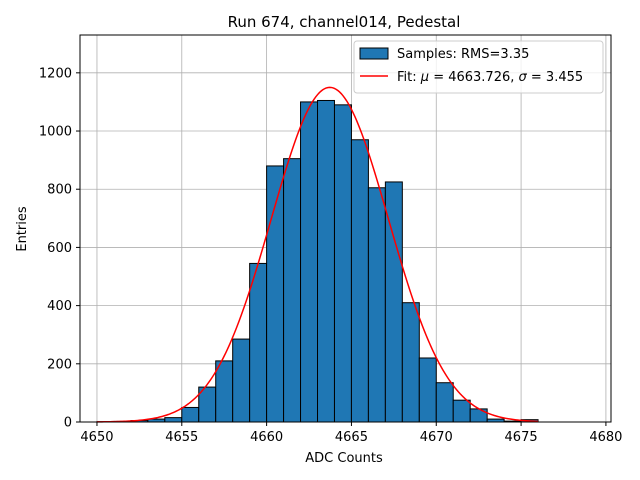  I want to click on legend-bar-swatch, so click(374, 53).